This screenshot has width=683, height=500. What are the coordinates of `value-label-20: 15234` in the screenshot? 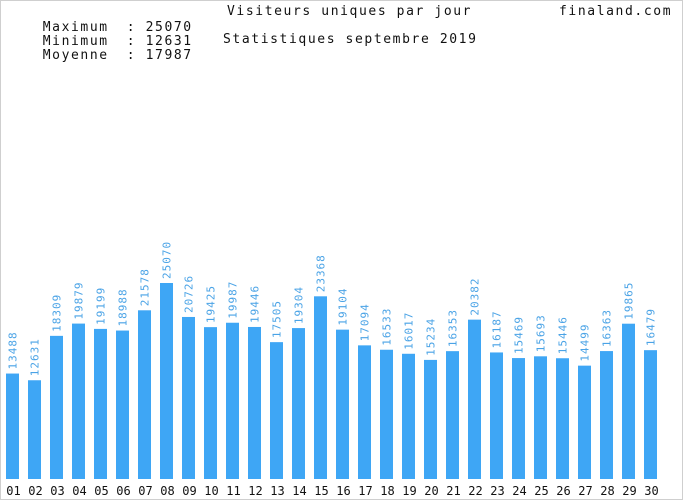 It's located at (431, 337).